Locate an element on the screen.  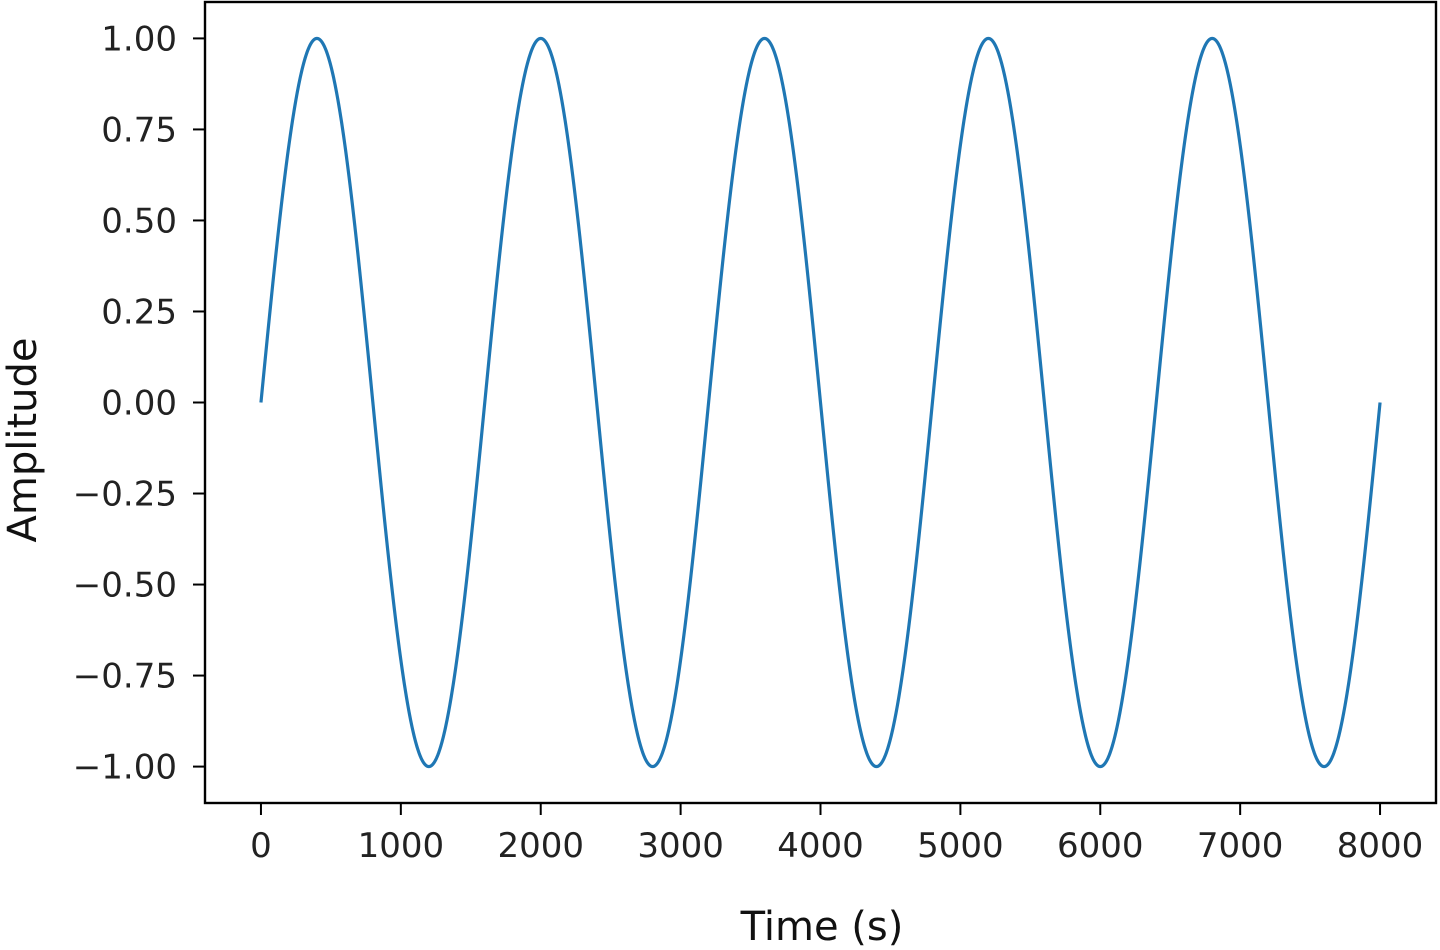
y-tick-label: −0.75 is located at coordinates (125, 677).